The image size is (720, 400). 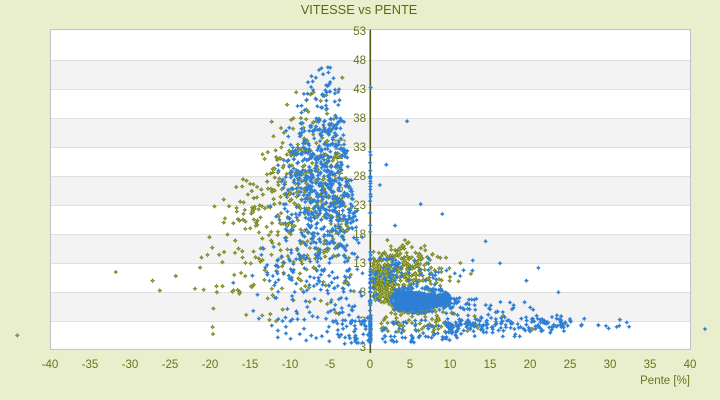 I want to click on svg-text: 33, so click(x=359, y=148).